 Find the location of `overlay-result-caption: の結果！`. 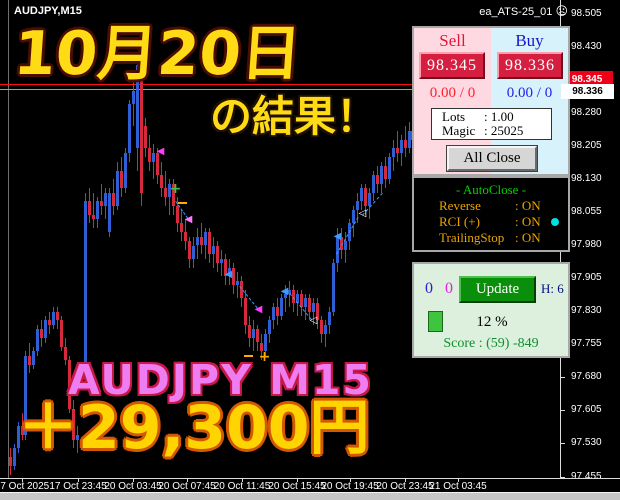

overlay-result-caption: の結果！ is located at coordinates (294, 116).